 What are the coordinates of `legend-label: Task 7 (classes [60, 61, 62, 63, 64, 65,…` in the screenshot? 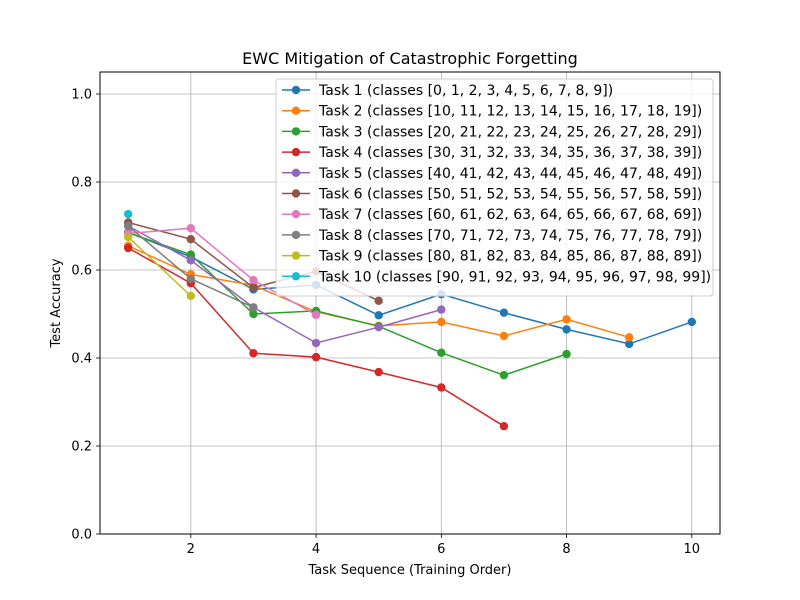 It's located at (510, 215).